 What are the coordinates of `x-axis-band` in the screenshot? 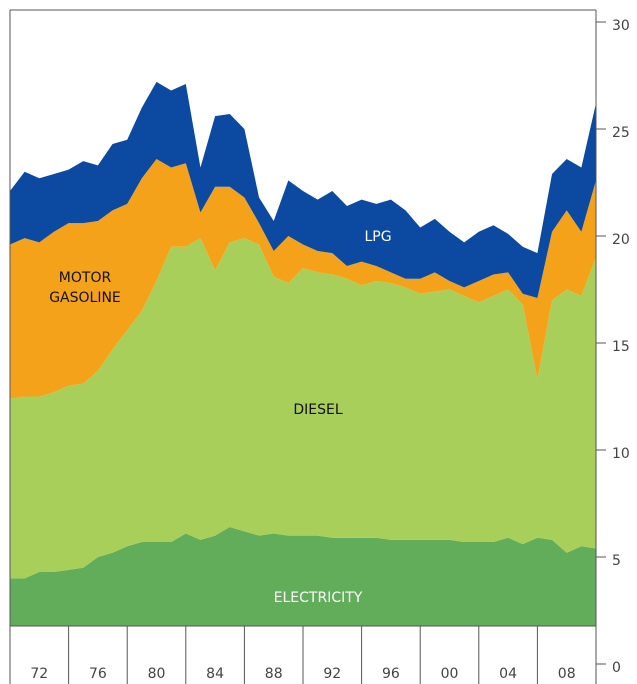 It's located at (318, 655).